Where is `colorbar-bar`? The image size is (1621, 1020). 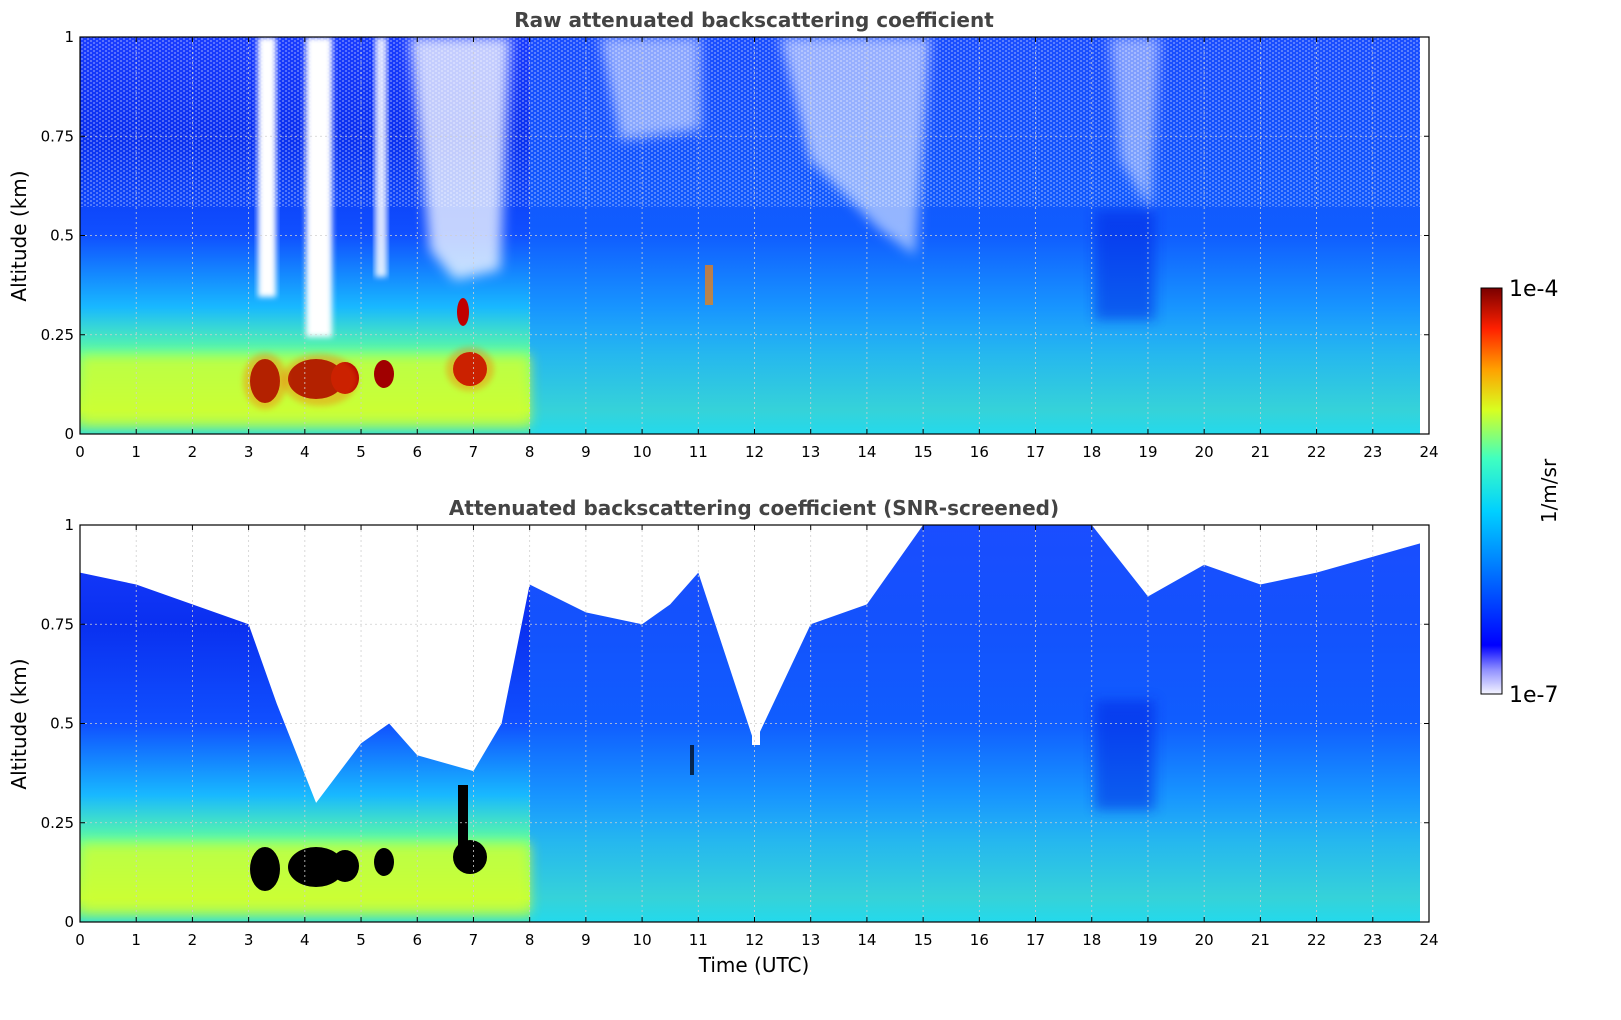 colorbar-bar is located at coordinates (1491, 491).